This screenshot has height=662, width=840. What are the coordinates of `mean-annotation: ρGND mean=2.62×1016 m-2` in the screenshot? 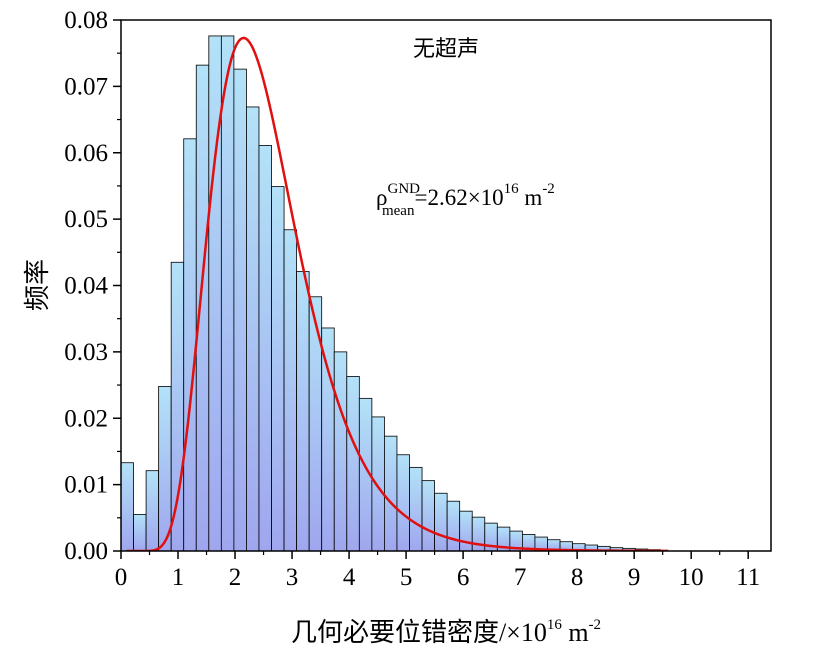 It's located at (465, 200).